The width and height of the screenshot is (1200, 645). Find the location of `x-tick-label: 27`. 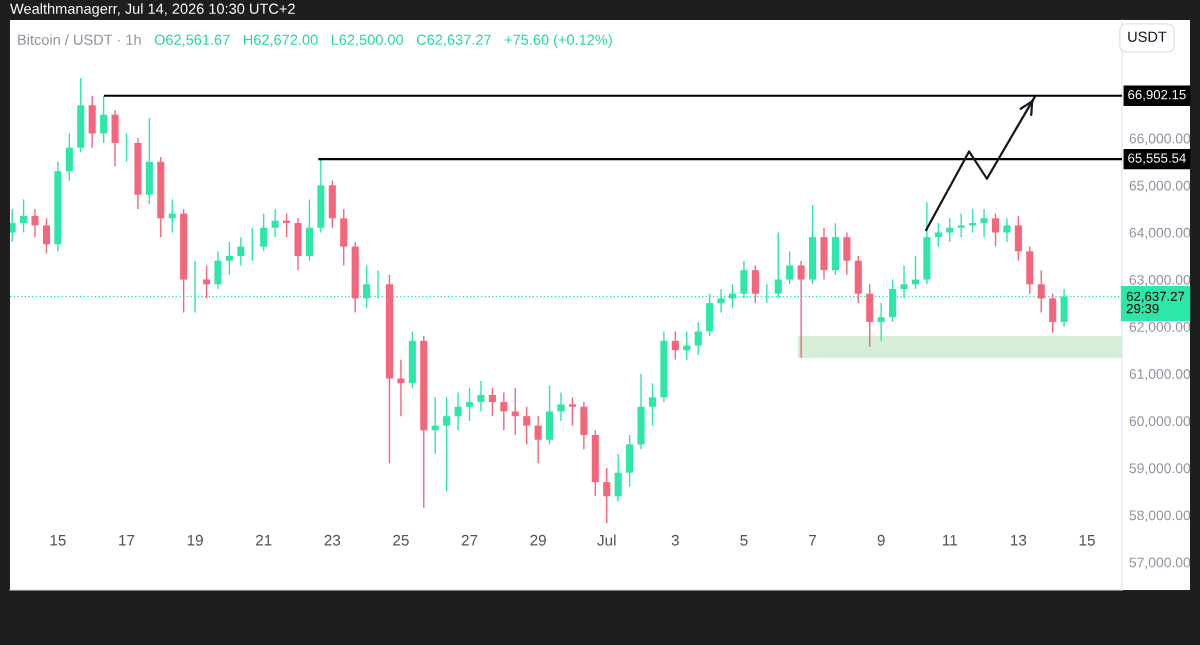

x-tick-label: 27 is located at coordinates (469, 540).